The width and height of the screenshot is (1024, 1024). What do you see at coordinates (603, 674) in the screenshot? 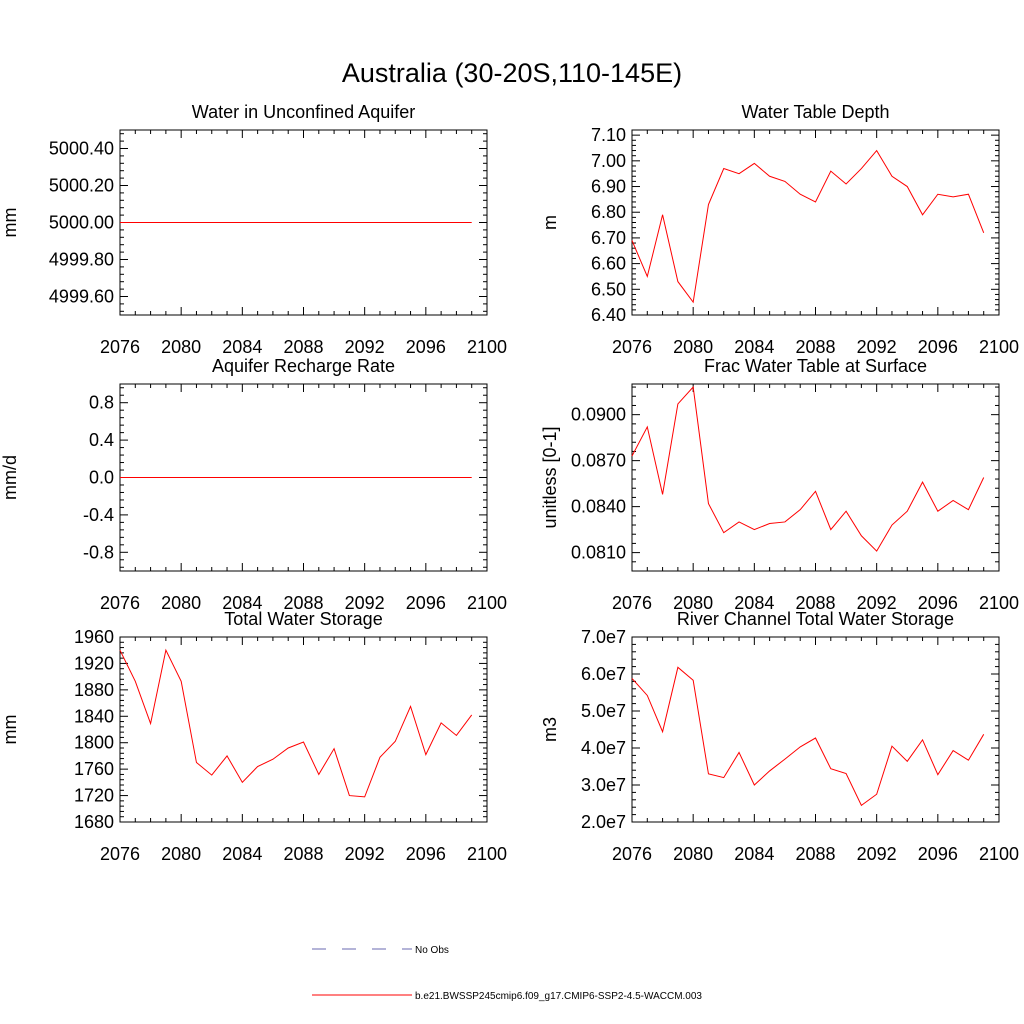
I see `y-tick-label: 6.0e7` at bounding box center [603, 674].